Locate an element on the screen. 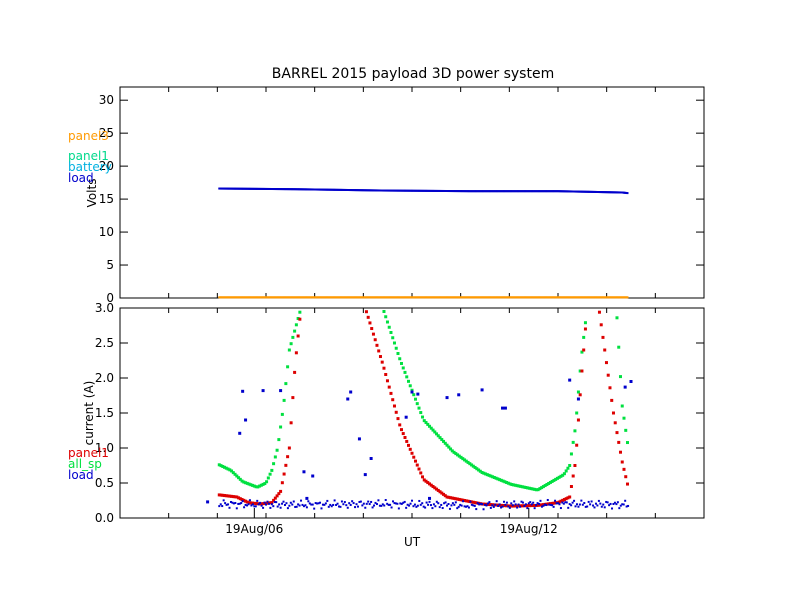 This screenshot has width=792, height=612. current-y-tick-label: 3.0 is located at coordinates (104, 308).